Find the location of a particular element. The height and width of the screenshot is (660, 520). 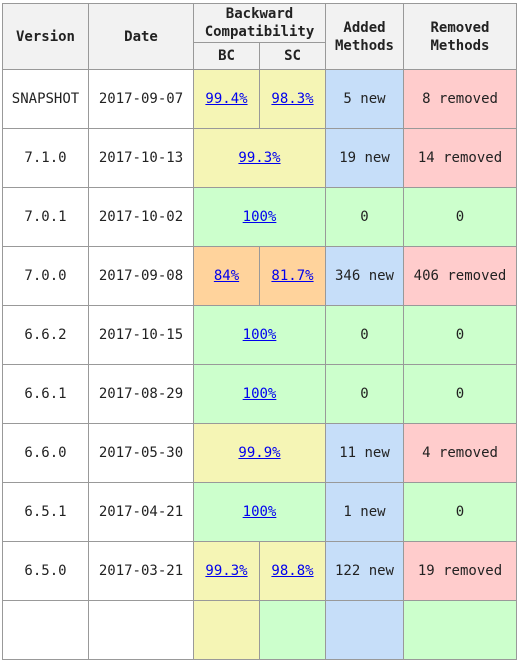

version-cell: 6.5.1 is located at coordinates (45, 512).